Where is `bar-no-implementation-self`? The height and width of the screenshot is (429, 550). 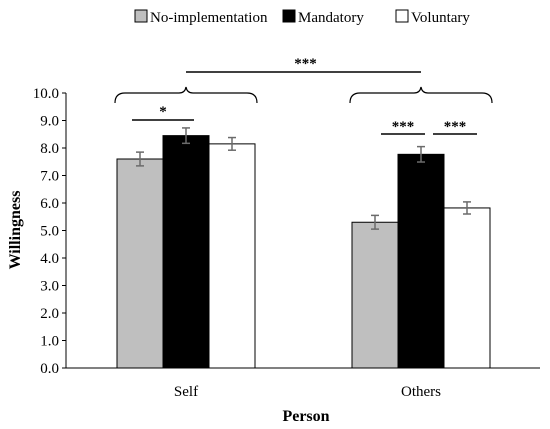
bar-no-implementation-self is located at coordinates (140, 263).